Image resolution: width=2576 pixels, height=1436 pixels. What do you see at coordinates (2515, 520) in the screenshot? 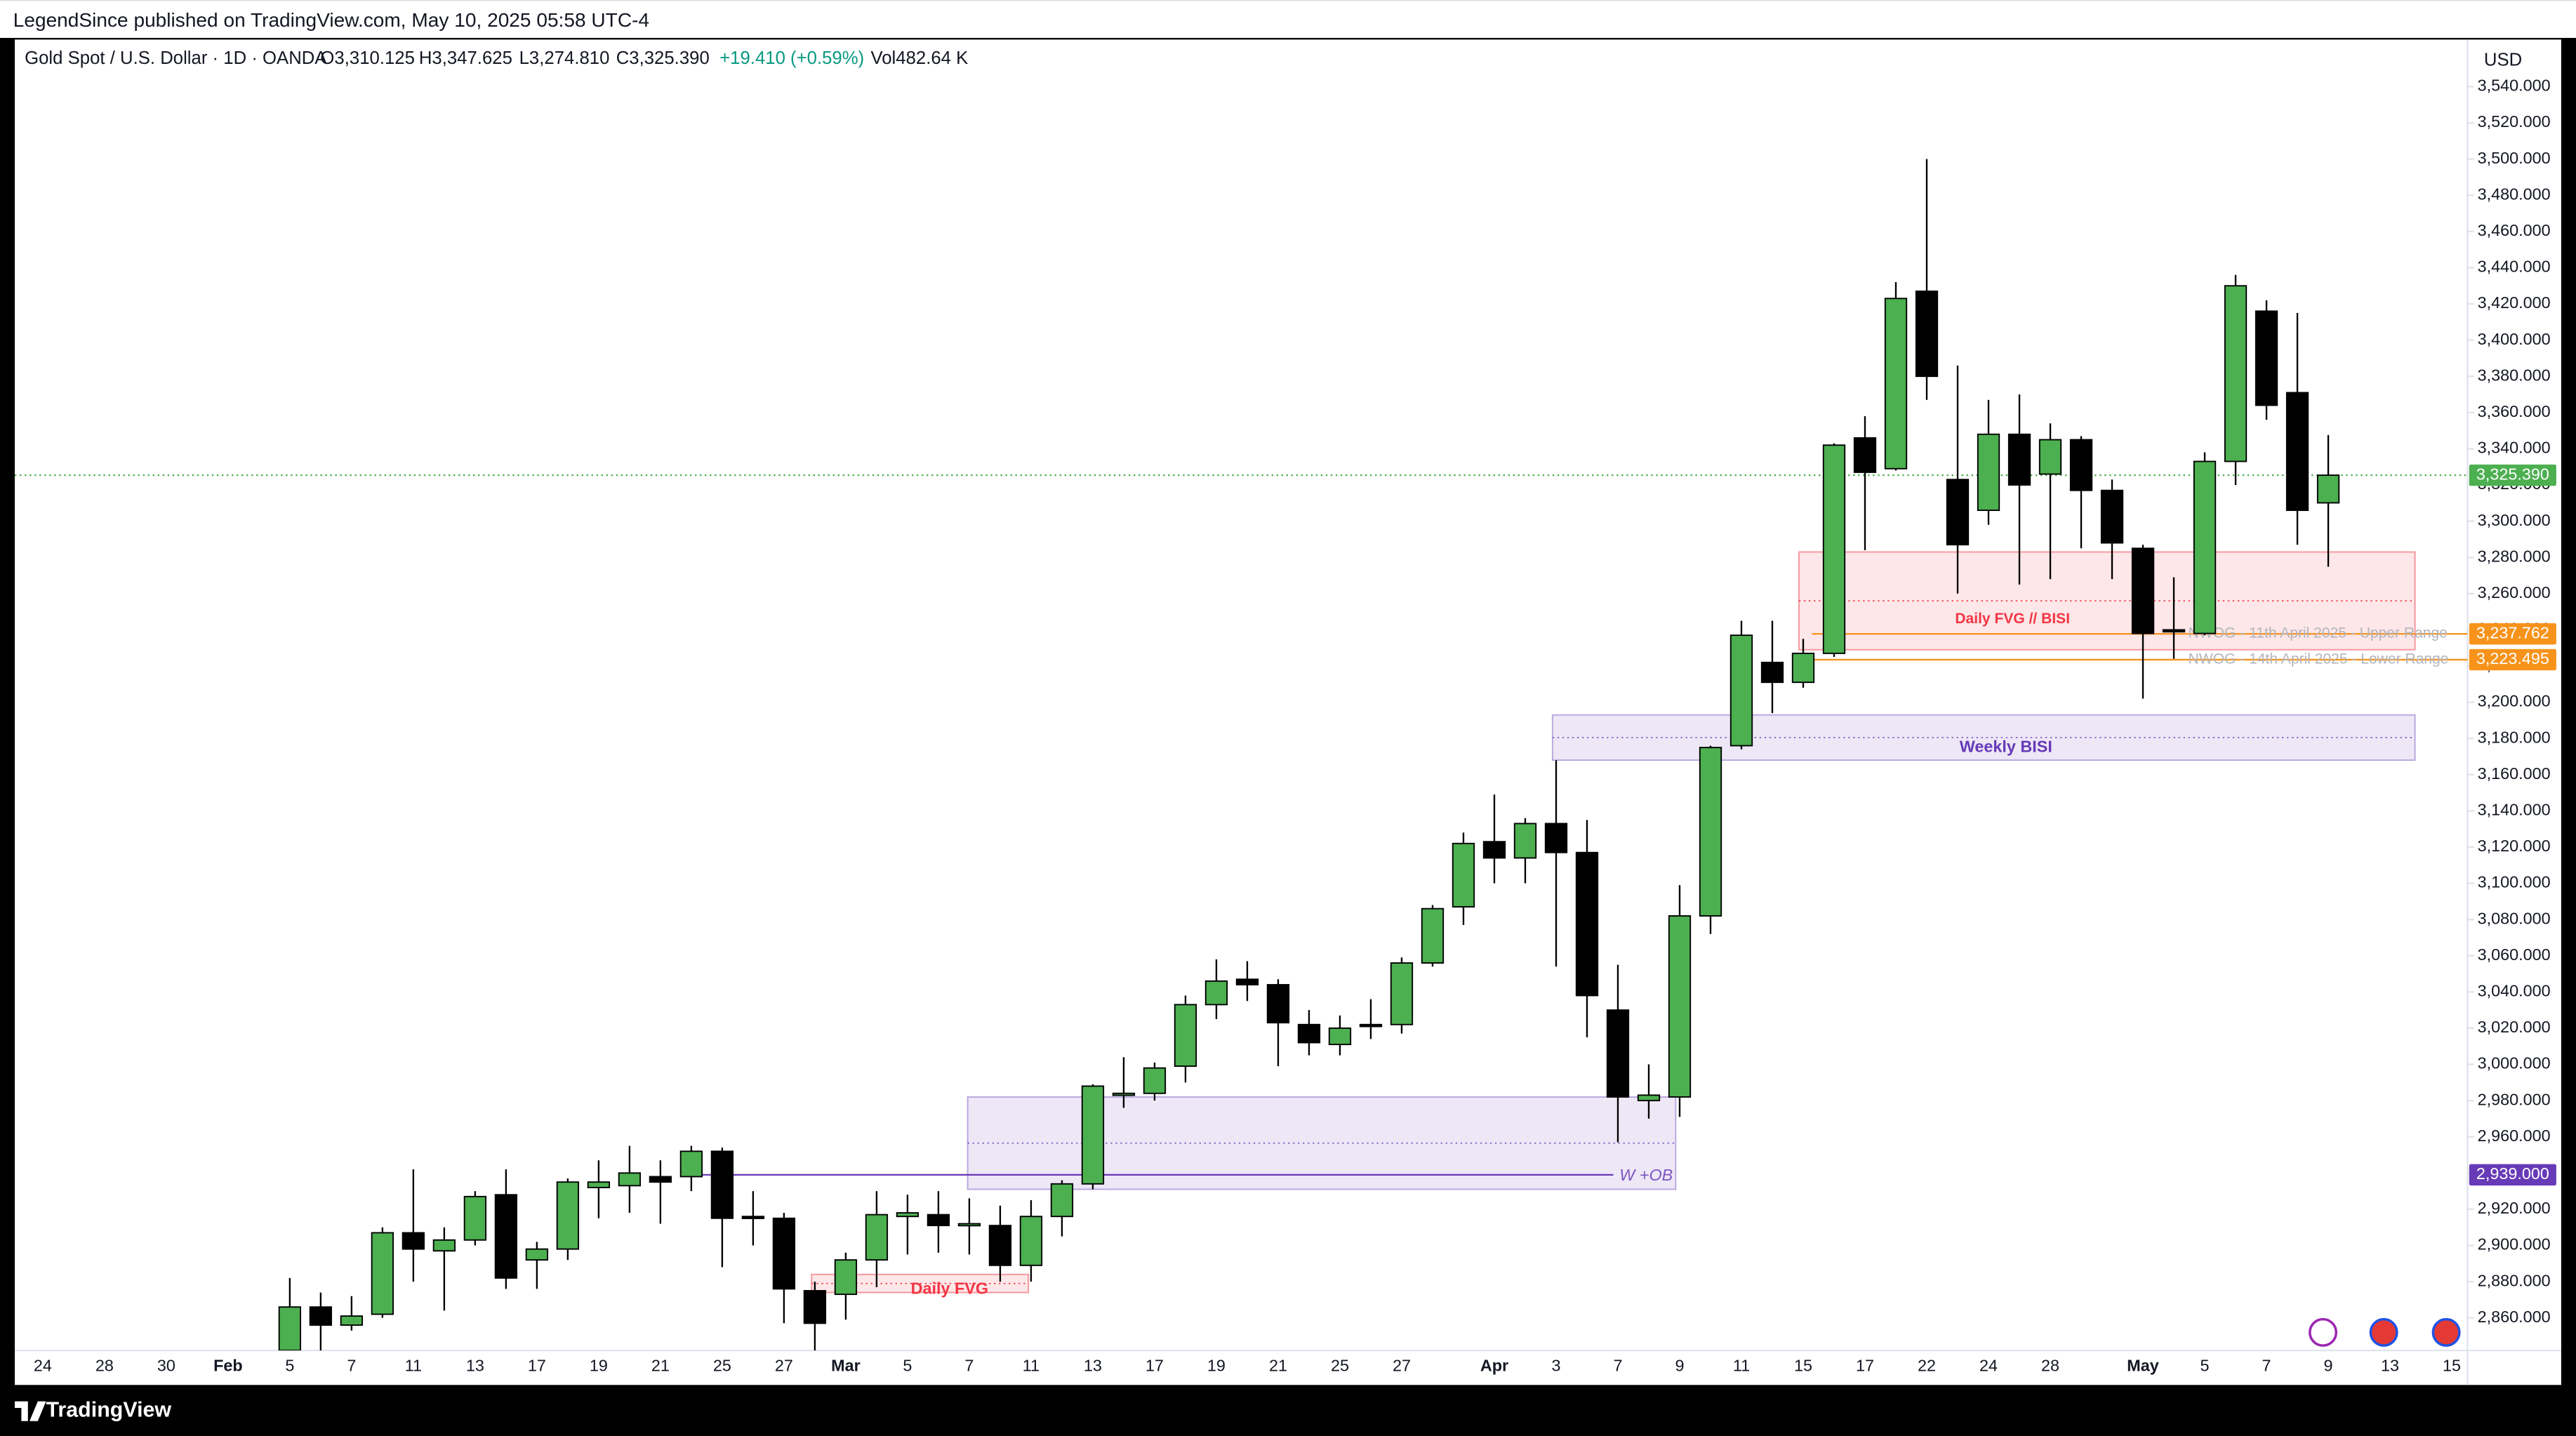
I see `y-tick-label: 3,300.000` at bounding box center [2515, 520].